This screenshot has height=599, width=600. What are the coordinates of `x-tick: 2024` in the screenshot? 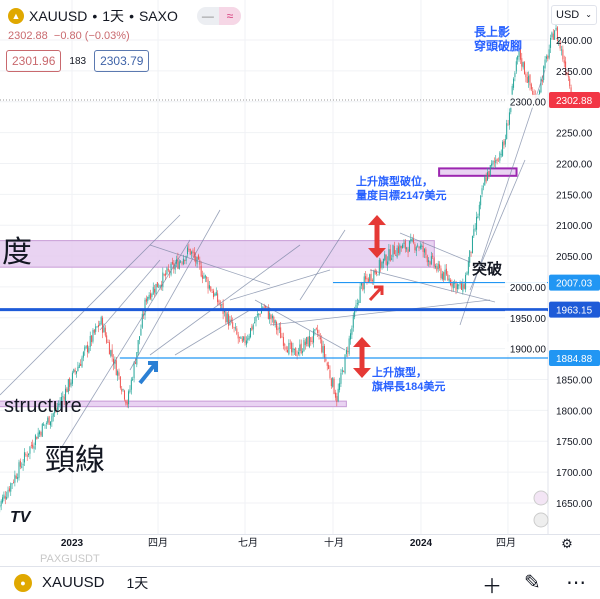 It's located at (421, 544).